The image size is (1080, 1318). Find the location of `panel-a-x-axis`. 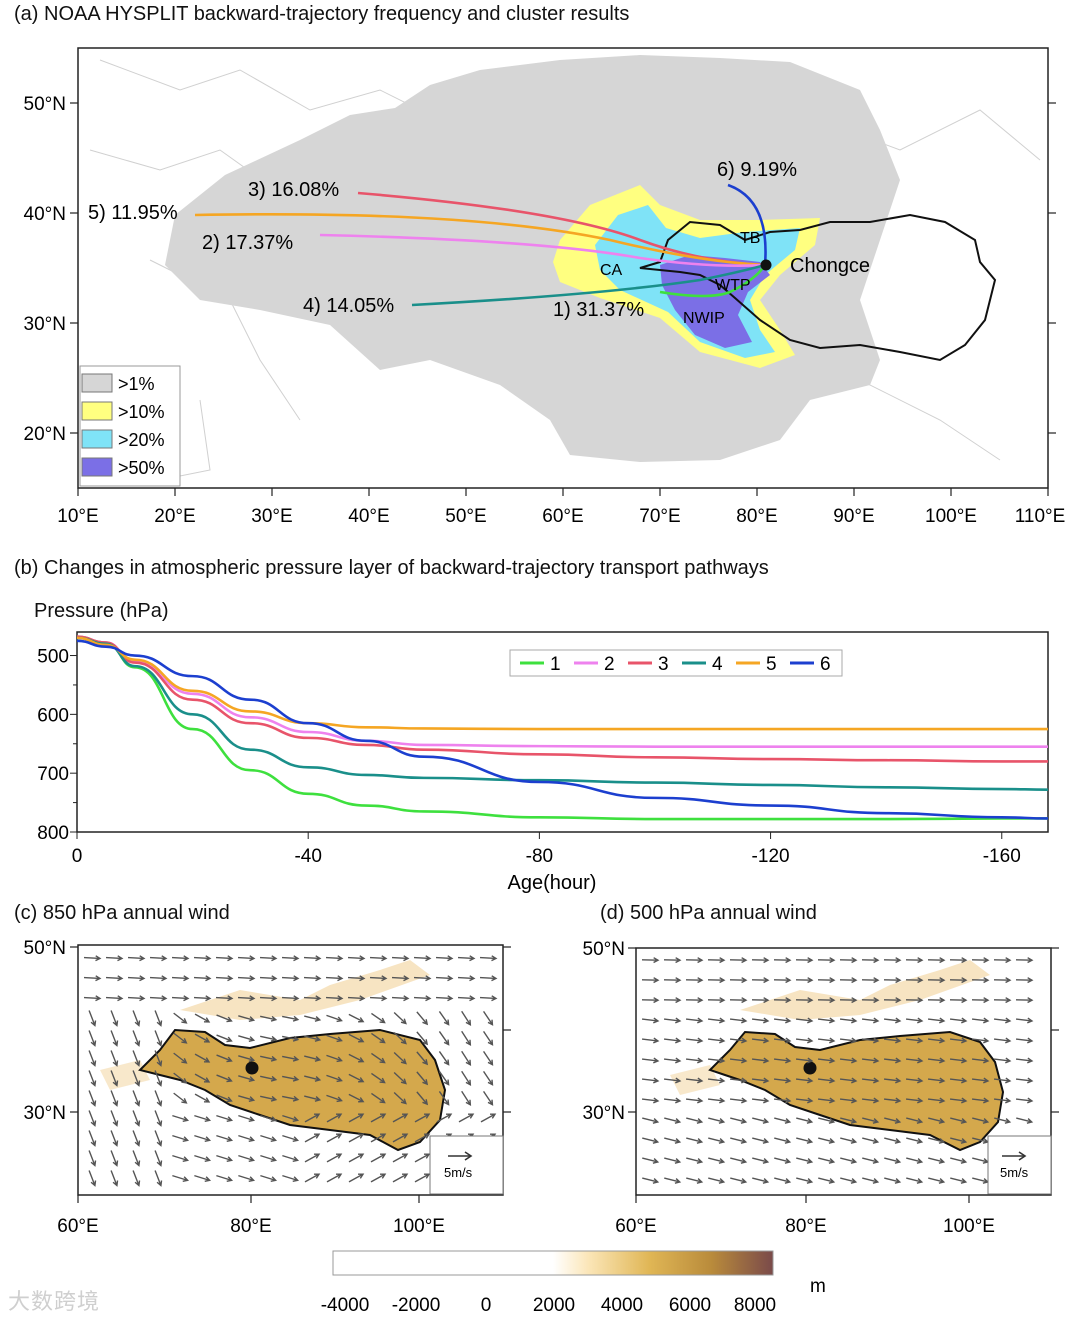

panel-a-x-axis is located at coordinates (563, 492).